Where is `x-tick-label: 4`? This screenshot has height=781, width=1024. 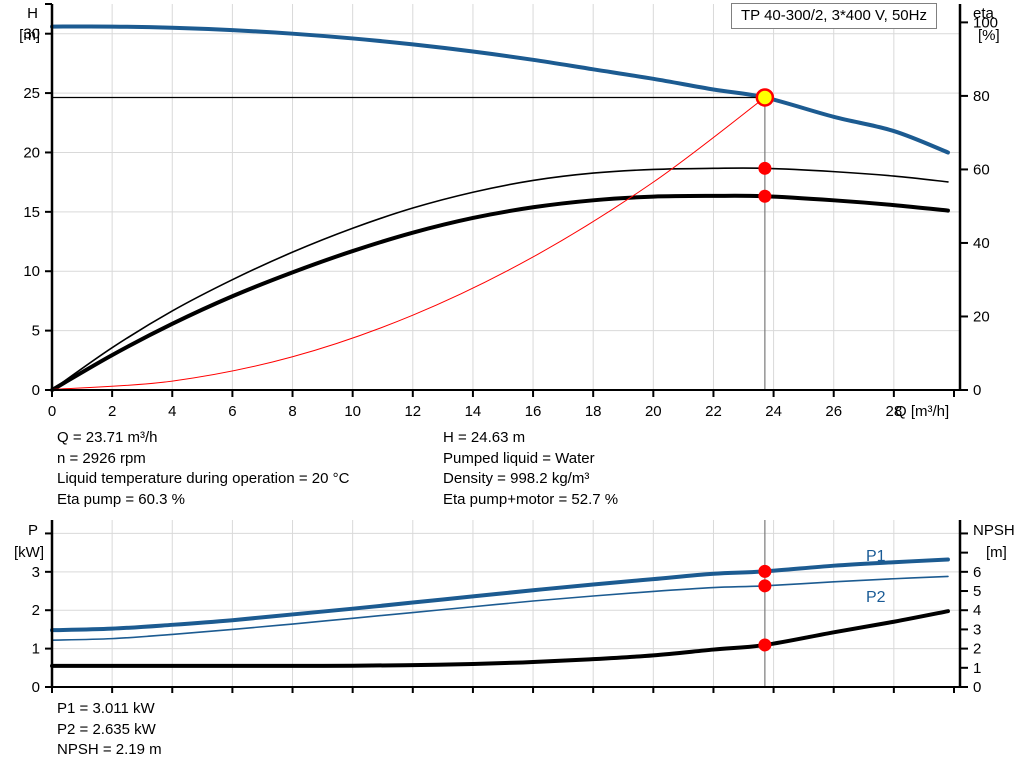 x-tick-label: 4 is located at coordinates (172, 411).